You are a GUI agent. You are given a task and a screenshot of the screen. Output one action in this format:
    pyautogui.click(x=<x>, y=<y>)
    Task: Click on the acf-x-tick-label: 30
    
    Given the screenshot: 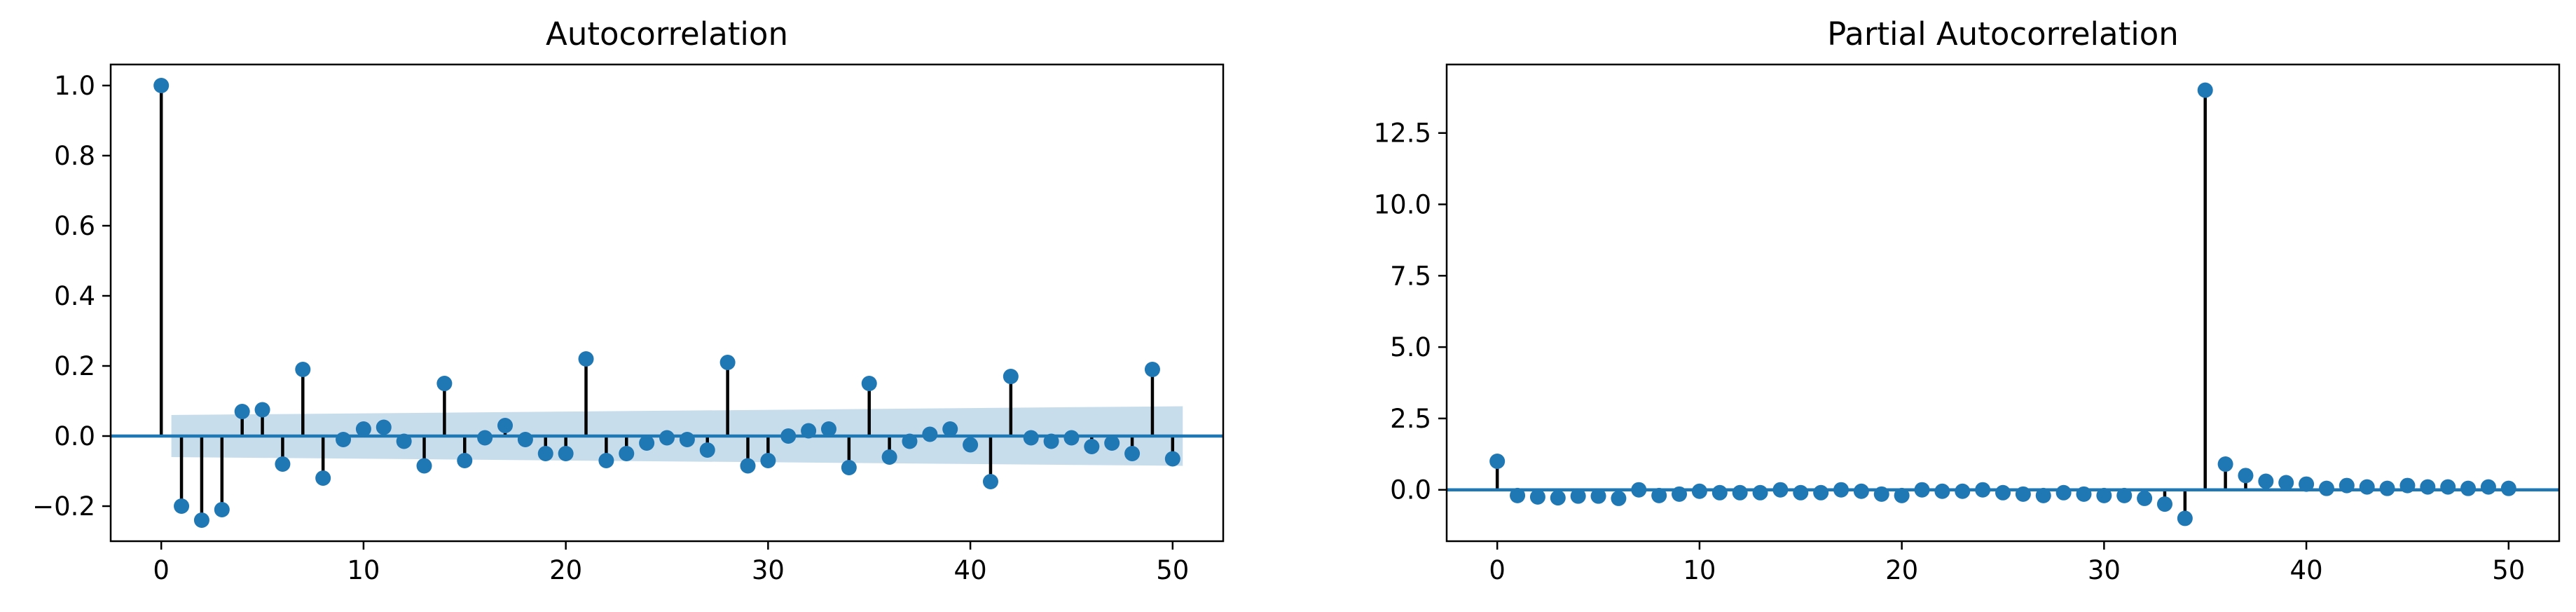 What is the action you would take?
    pyautogui.click(x=768, y=570)
    